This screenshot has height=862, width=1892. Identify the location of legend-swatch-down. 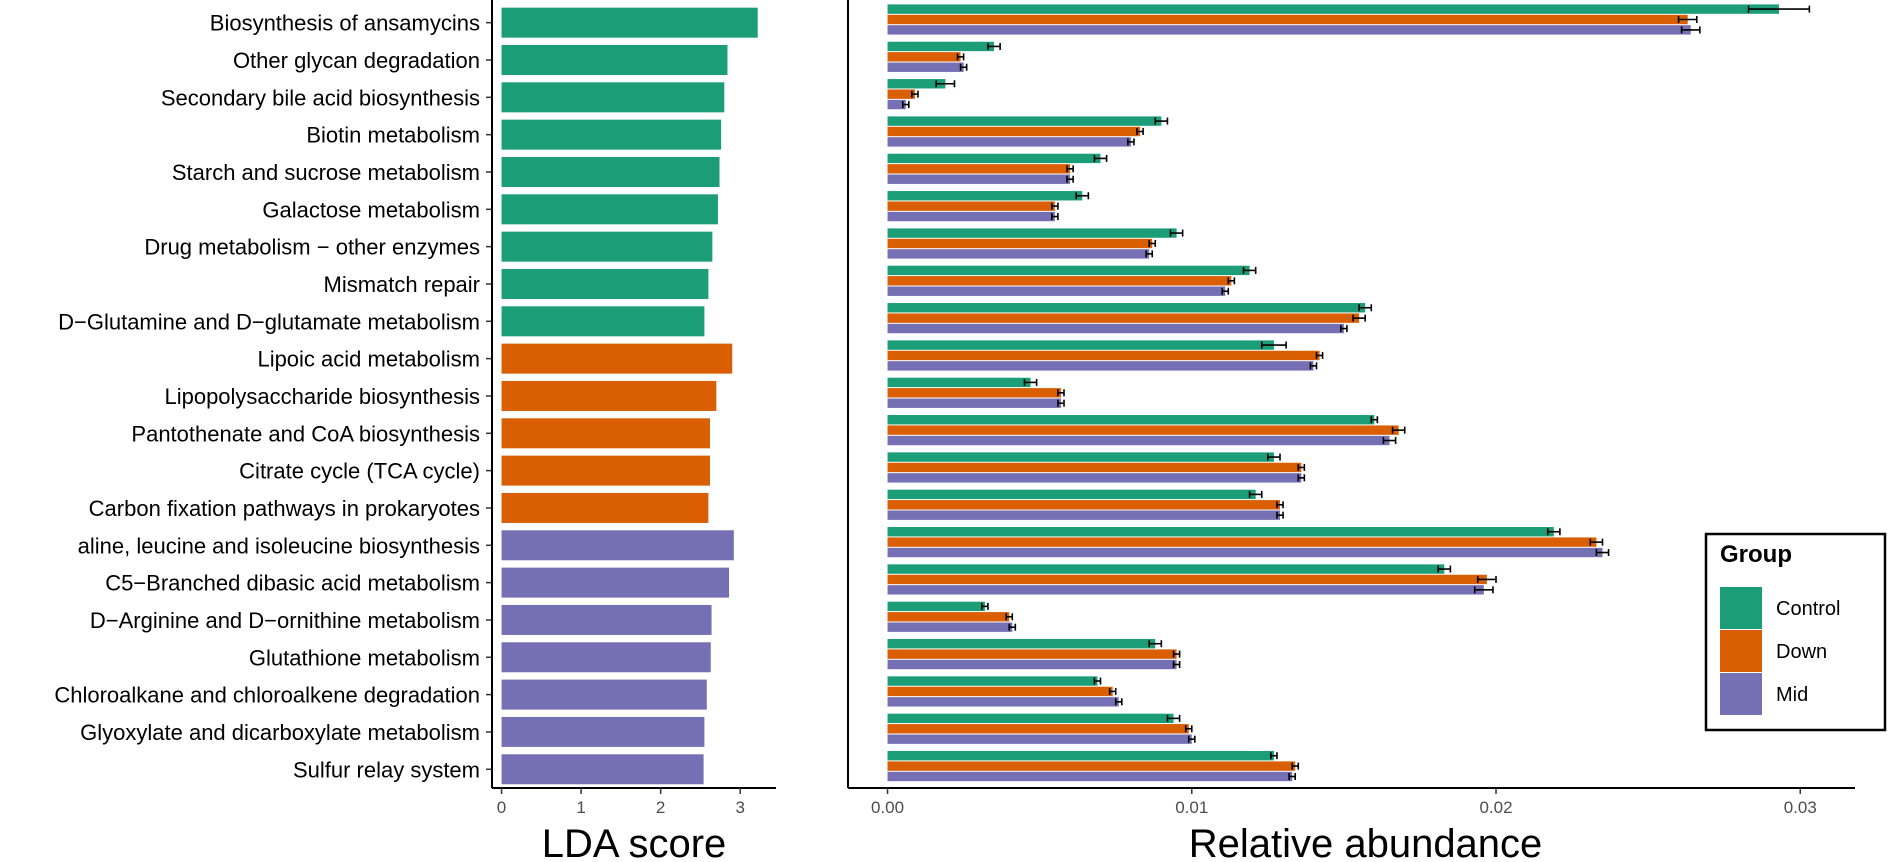
(1741, 651).